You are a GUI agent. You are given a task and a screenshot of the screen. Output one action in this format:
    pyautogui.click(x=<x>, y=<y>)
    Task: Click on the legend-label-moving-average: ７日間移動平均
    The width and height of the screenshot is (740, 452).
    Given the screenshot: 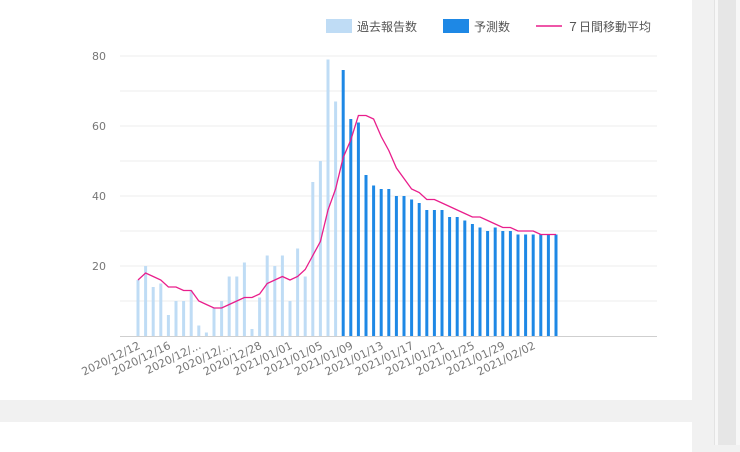 What is the action you would take?
    pyautogui.click(x=609, y=27)
    